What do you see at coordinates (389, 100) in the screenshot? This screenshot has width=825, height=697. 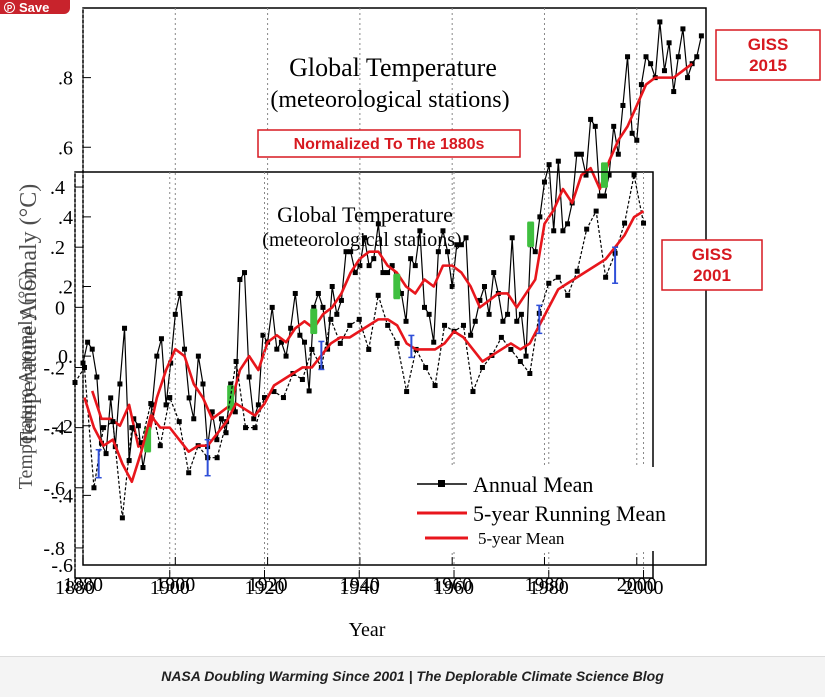 I see `giss2015-subtitle: (meteorological stations)` at bounding box center [389, 100].